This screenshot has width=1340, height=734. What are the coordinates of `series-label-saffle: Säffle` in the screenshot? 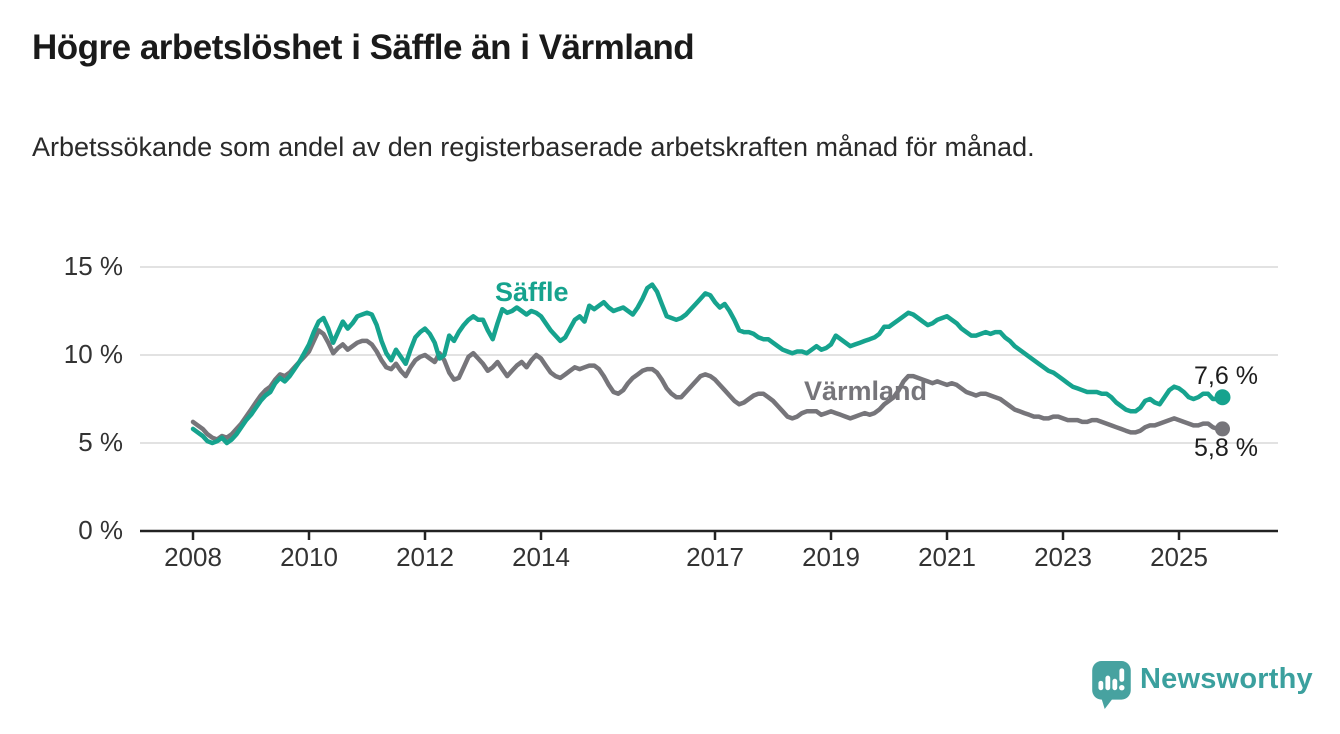 It's located at (532, 292).